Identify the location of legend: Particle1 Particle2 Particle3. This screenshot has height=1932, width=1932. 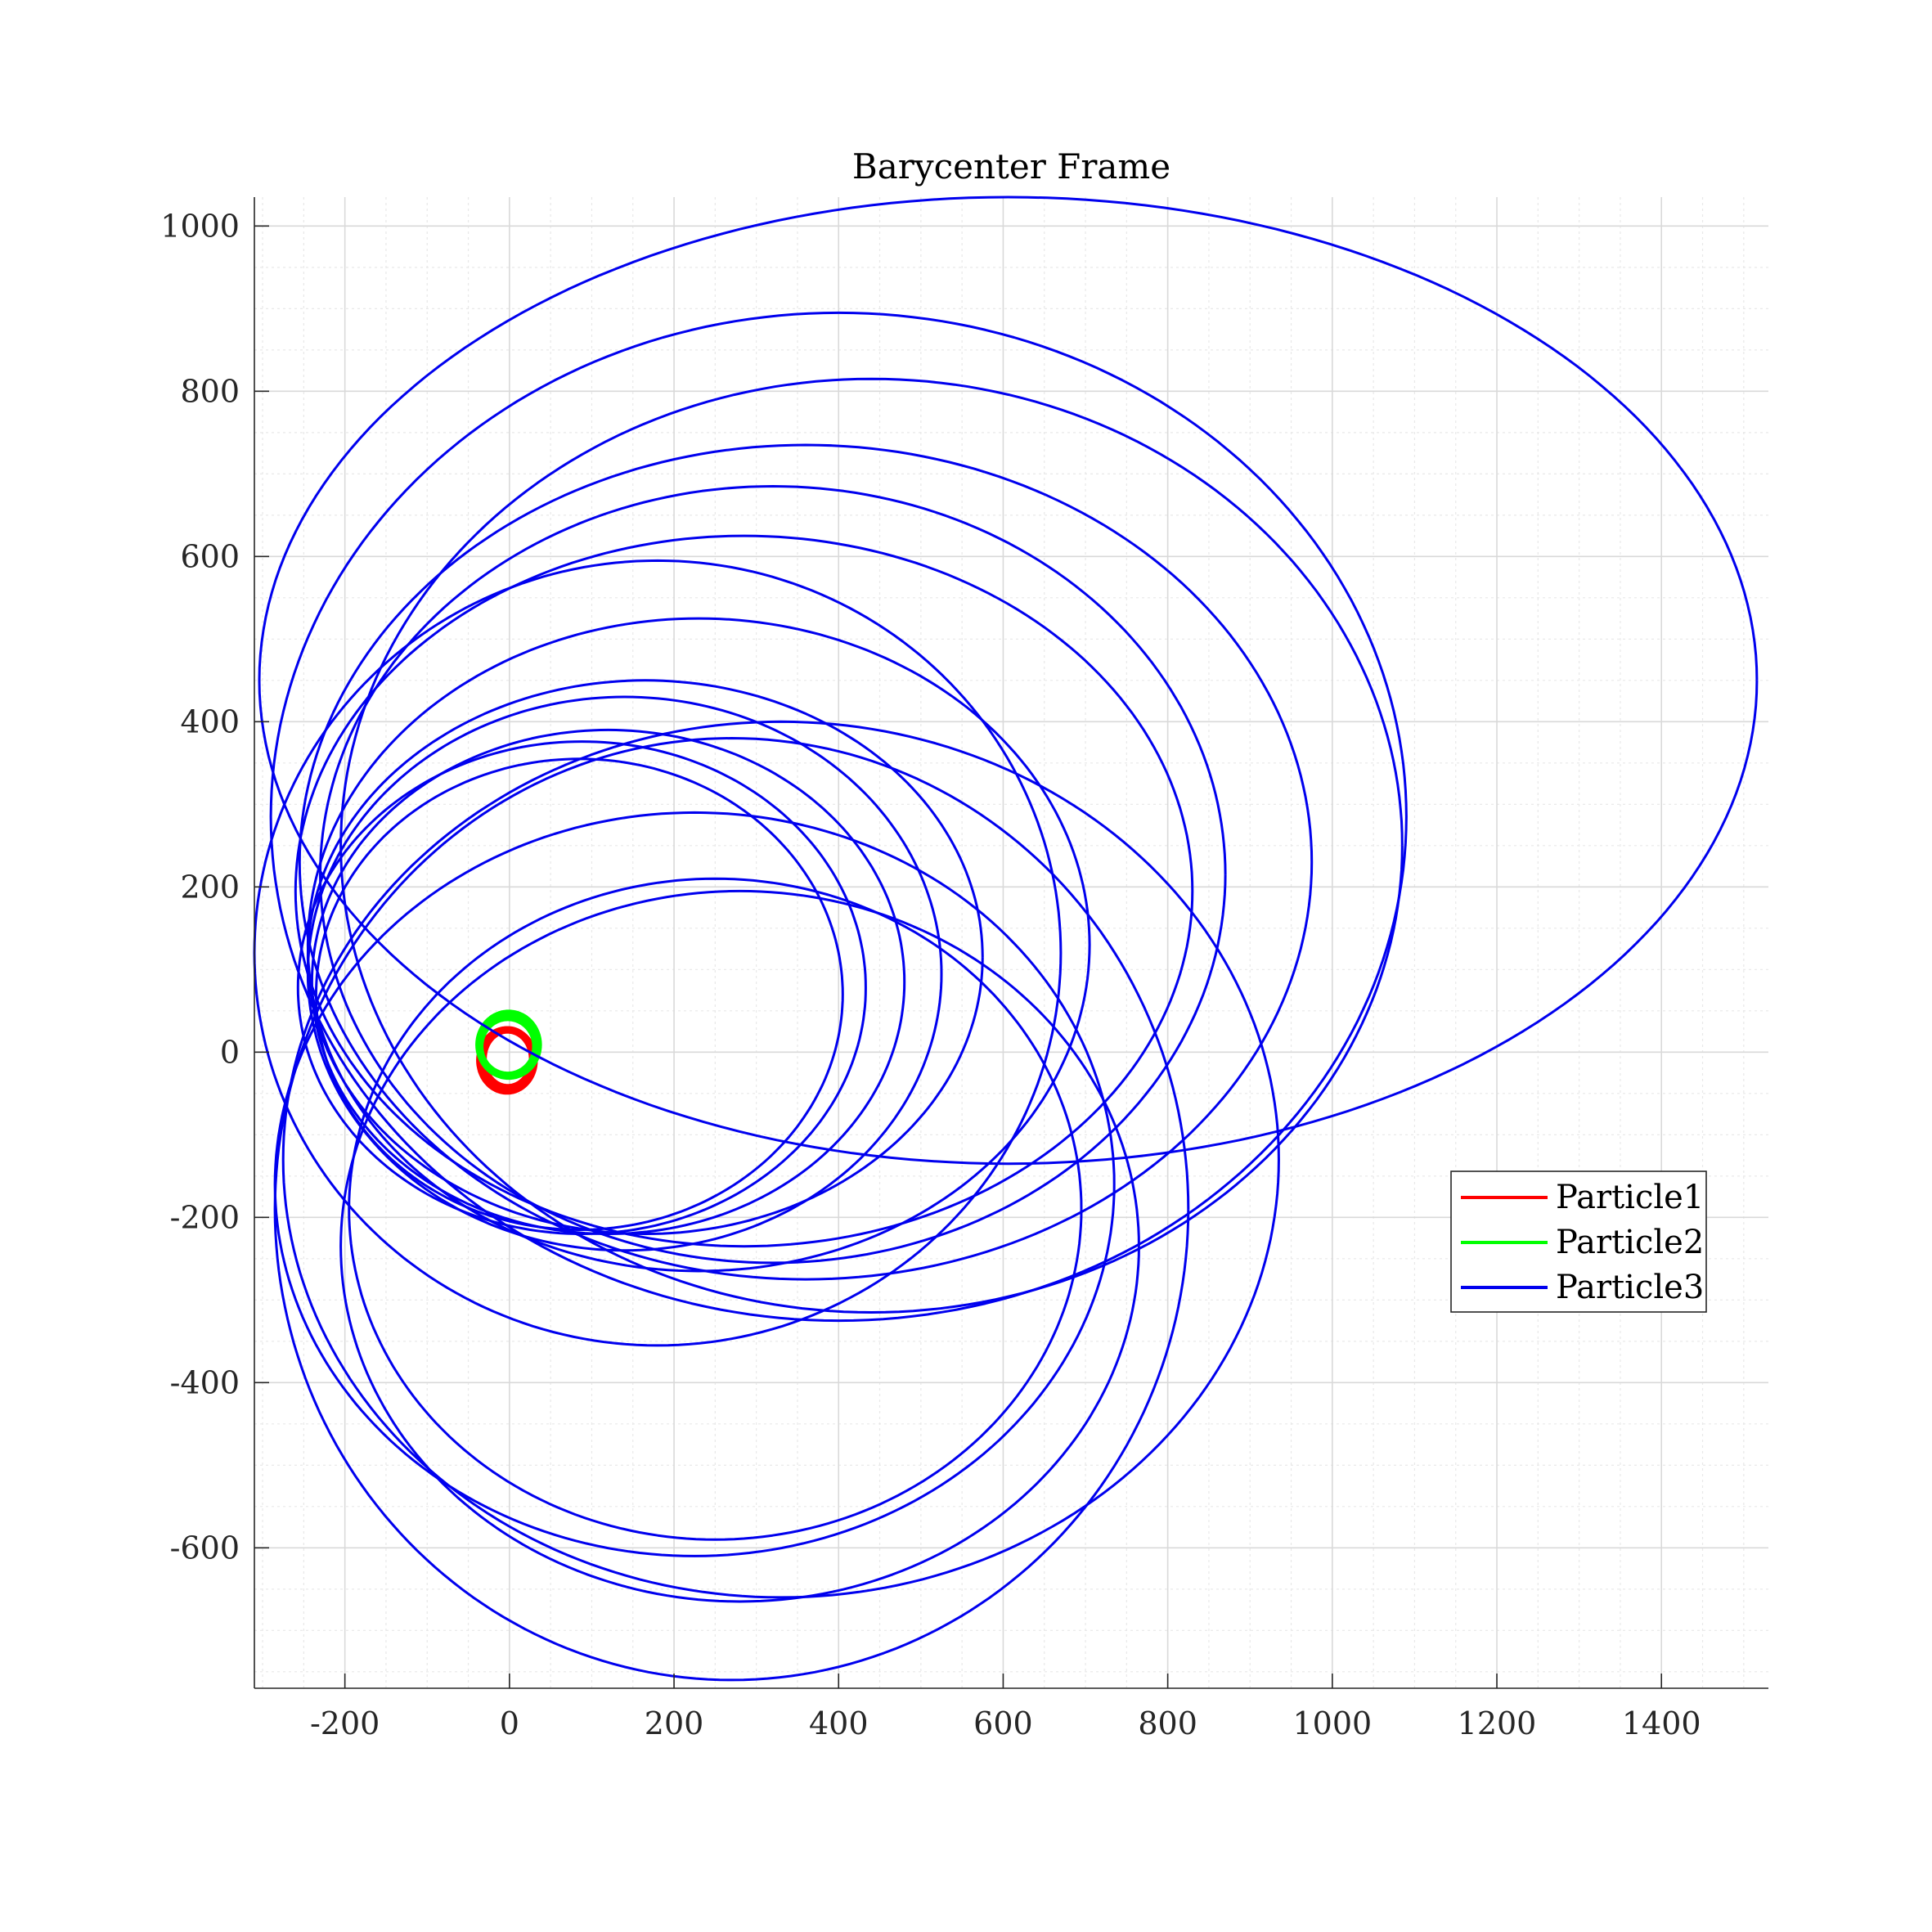
(1578, 1241).